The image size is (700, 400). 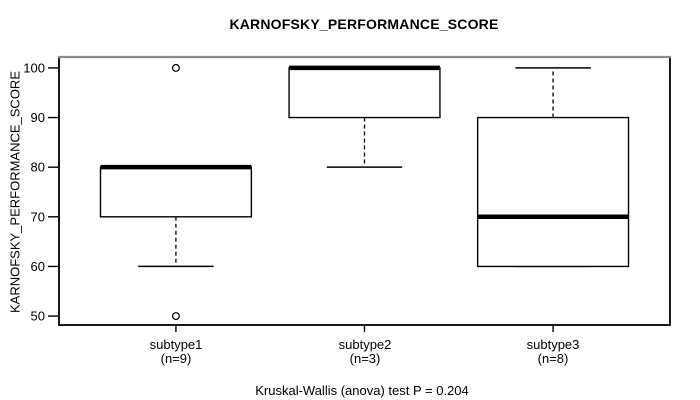 What do you see at coordinates (38, 216) in the screenshot?
I see `y-axis-tick-label: 70` at bounding box center [38, 216].